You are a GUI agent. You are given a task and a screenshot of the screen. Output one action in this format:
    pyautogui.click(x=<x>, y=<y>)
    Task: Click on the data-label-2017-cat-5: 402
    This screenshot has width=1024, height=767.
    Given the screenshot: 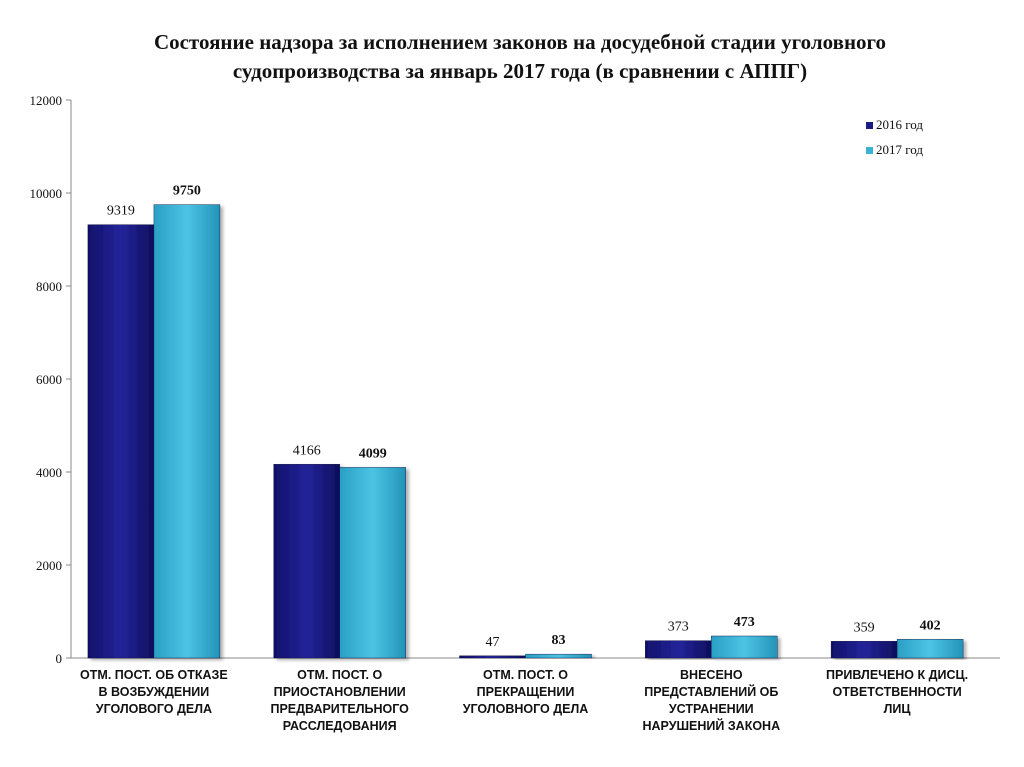 What is the action you would take?
    pyautogui.click(x=930, y=625)
    